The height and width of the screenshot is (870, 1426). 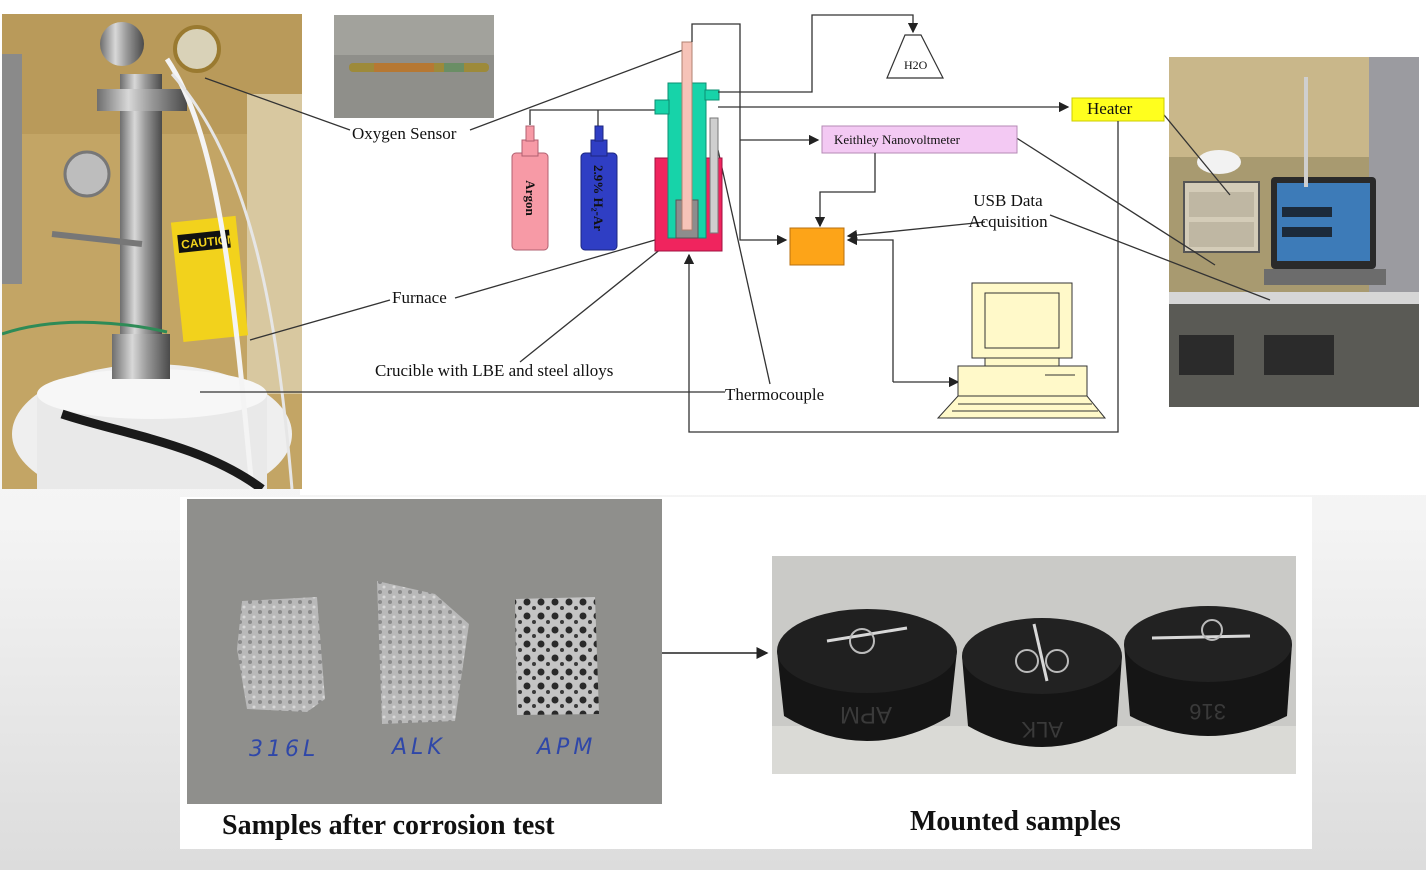 I want to click on label-heater: Heater, so click(x=1110, y=108).